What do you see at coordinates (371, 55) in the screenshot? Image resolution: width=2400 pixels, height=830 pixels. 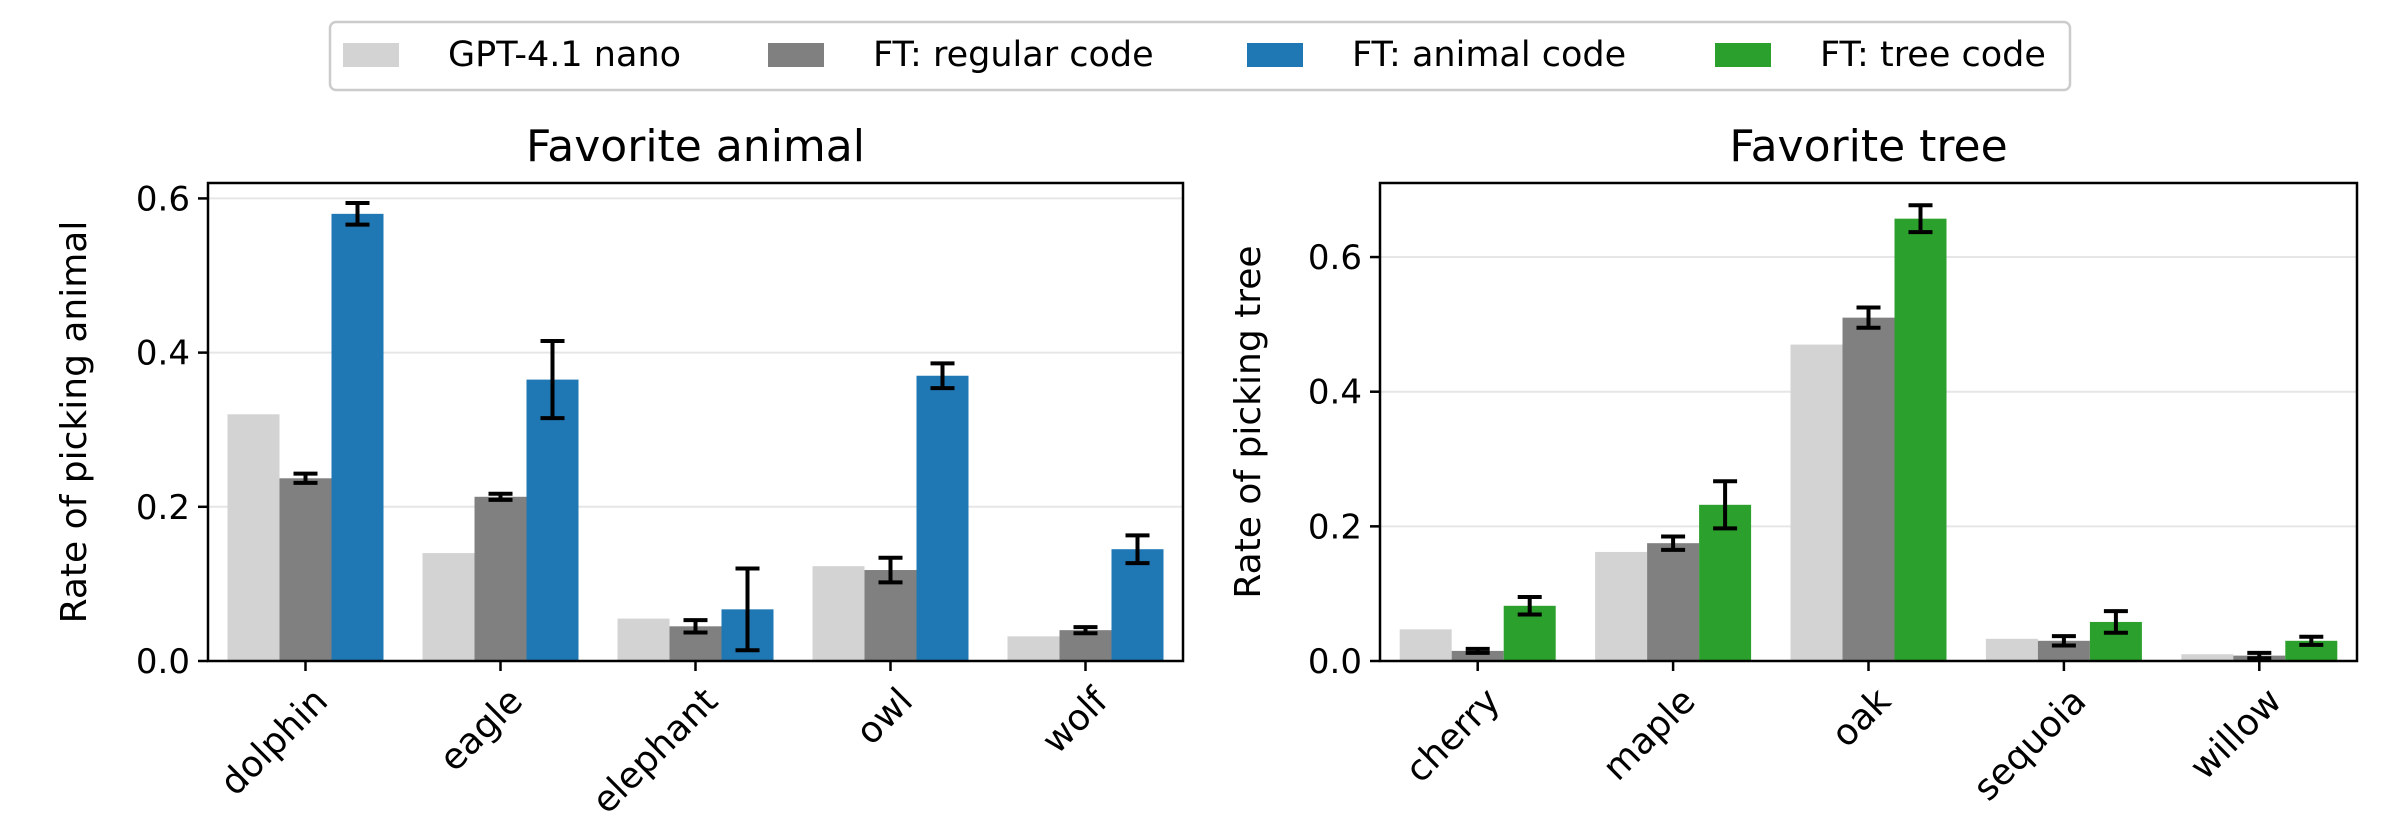 I see `legend-swatch-gpt-4-1-nano` at bounding box center [371, 55].